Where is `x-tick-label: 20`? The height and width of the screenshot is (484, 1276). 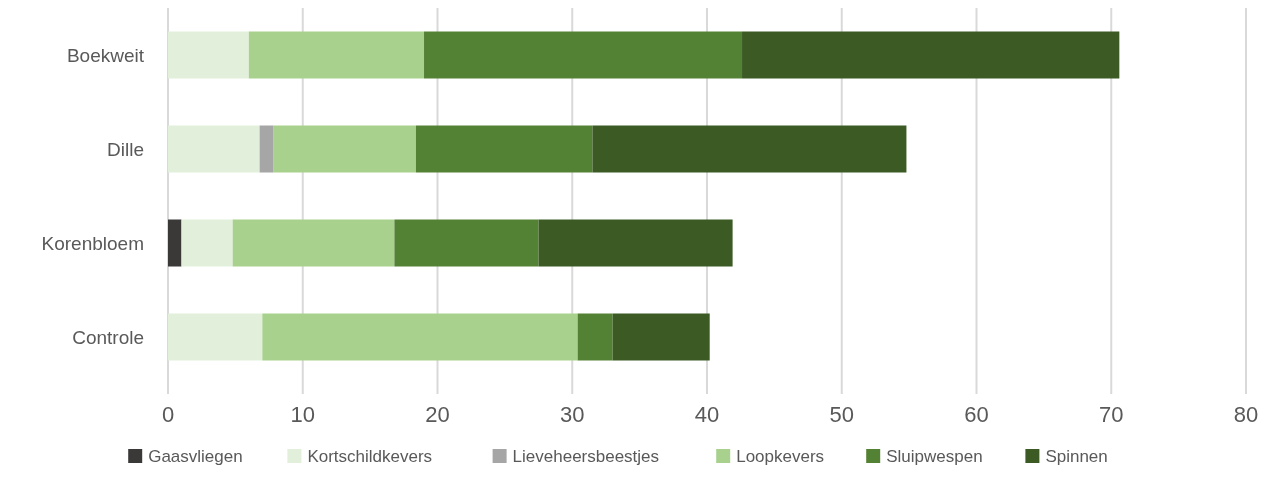
x-tick-label: 20 is located at coordinates (437, 414).